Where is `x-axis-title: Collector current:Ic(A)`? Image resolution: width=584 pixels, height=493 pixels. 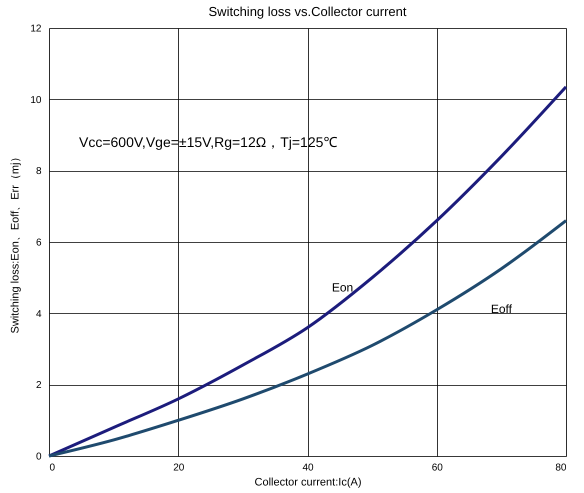
x-axis-title: Collector current:Ic(A) is located at coordinates (308, 482).